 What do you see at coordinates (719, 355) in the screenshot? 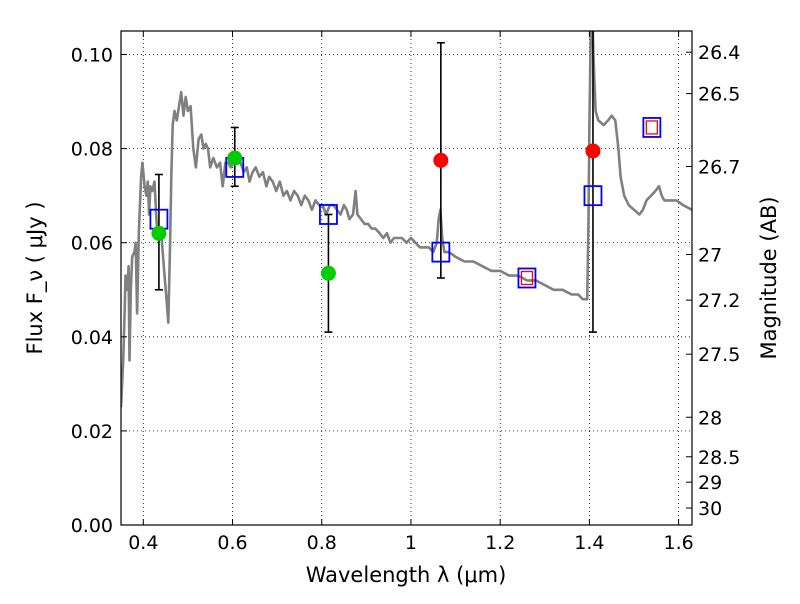
I see `y-right-tick-label: 27.5` at bounding box center [719, 355].